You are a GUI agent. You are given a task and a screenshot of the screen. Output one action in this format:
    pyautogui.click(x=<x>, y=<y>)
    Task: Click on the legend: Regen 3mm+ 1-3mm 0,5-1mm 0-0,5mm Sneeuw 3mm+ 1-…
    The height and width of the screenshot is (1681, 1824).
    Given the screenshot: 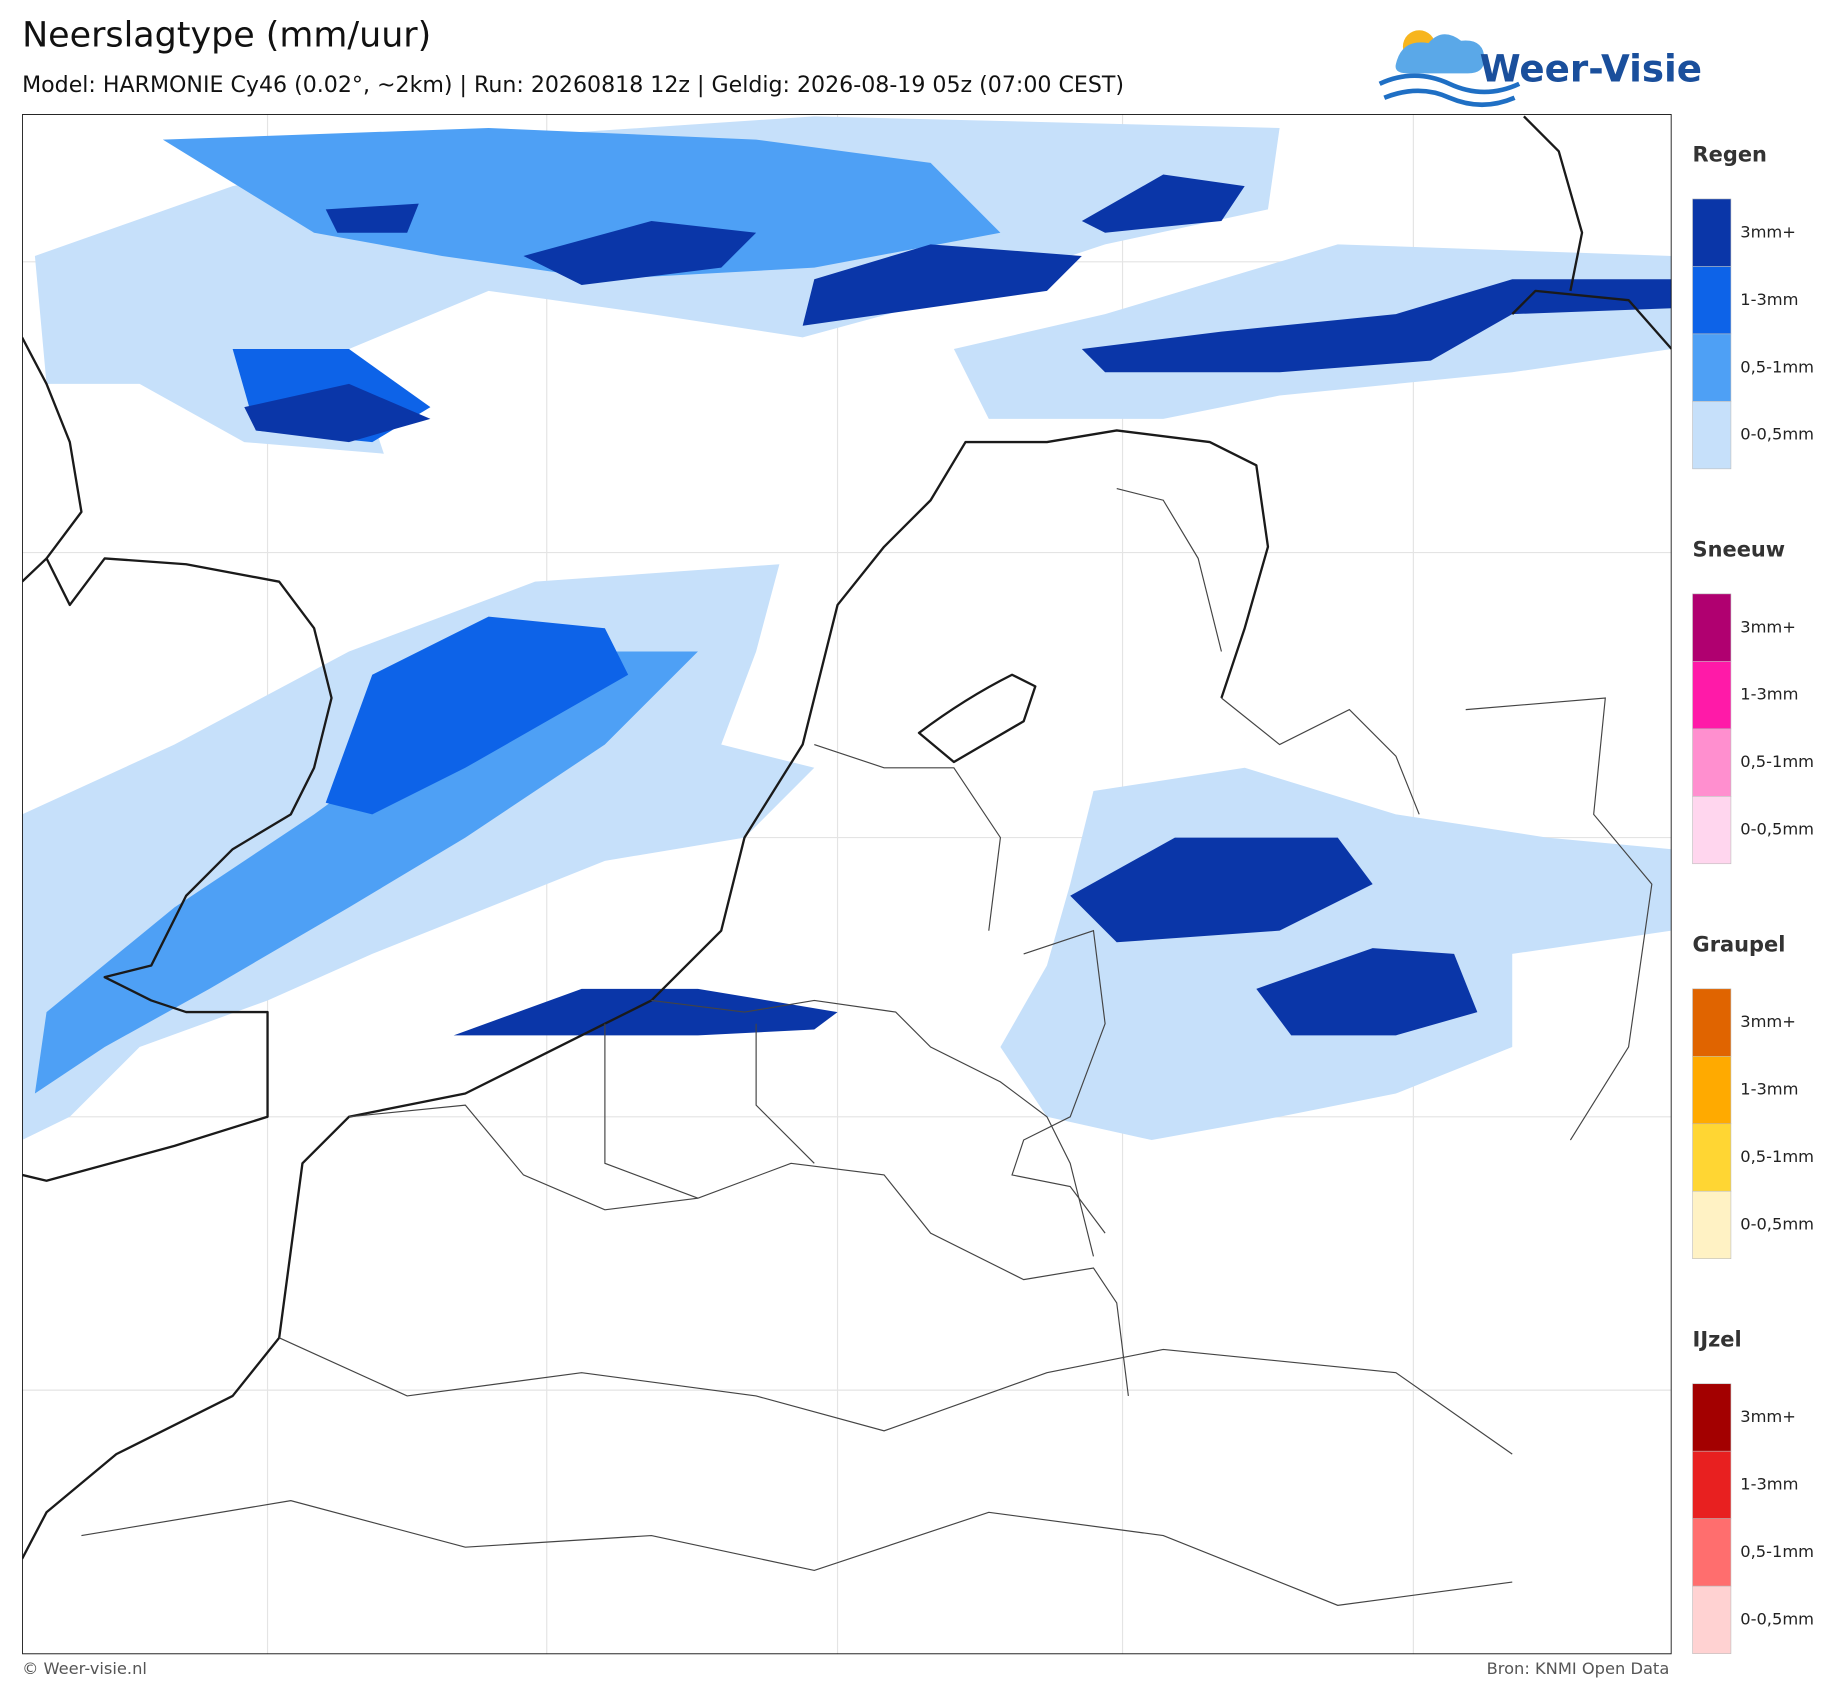 What is the action you would take?
    pyautogui.click(x=1753, y=898)
    